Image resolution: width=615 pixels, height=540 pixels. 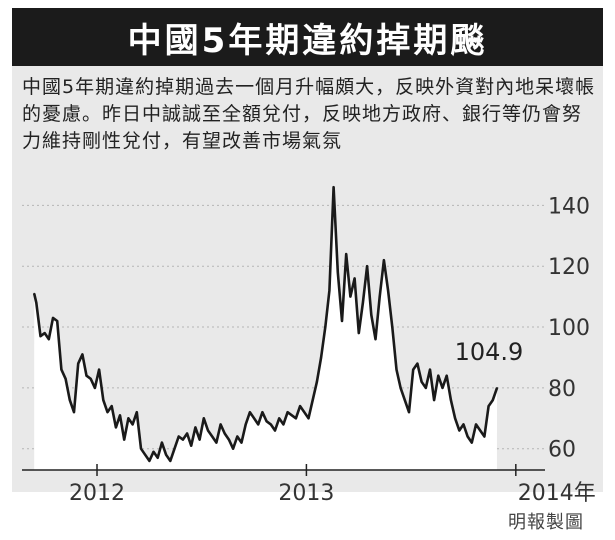 I want to click on x-tick-label-2014年: 2014年, so click(x=557, y=493).